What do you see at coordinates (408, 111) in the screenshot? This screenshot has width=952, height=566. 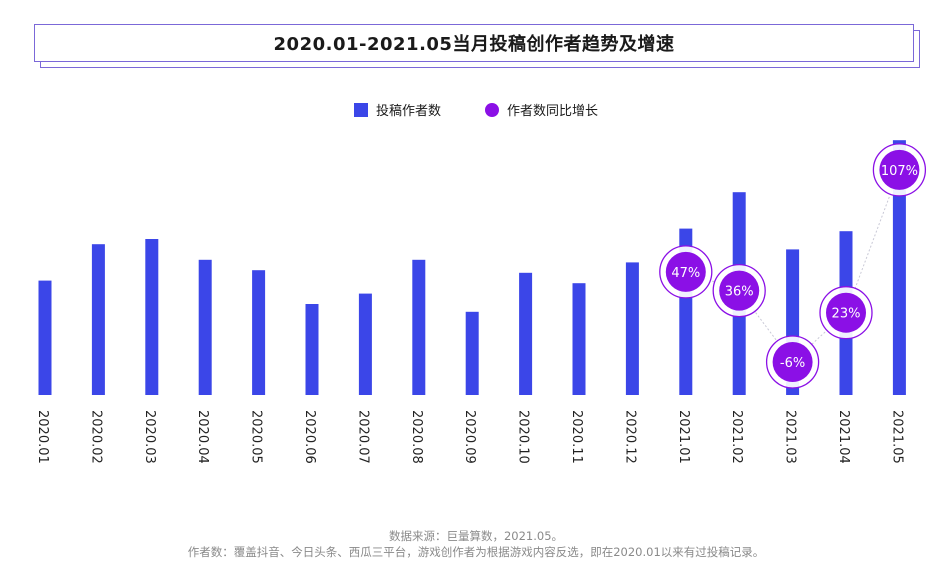 I see `legend-bar-label: 投稿作者数` at bounding box center [408, 111].